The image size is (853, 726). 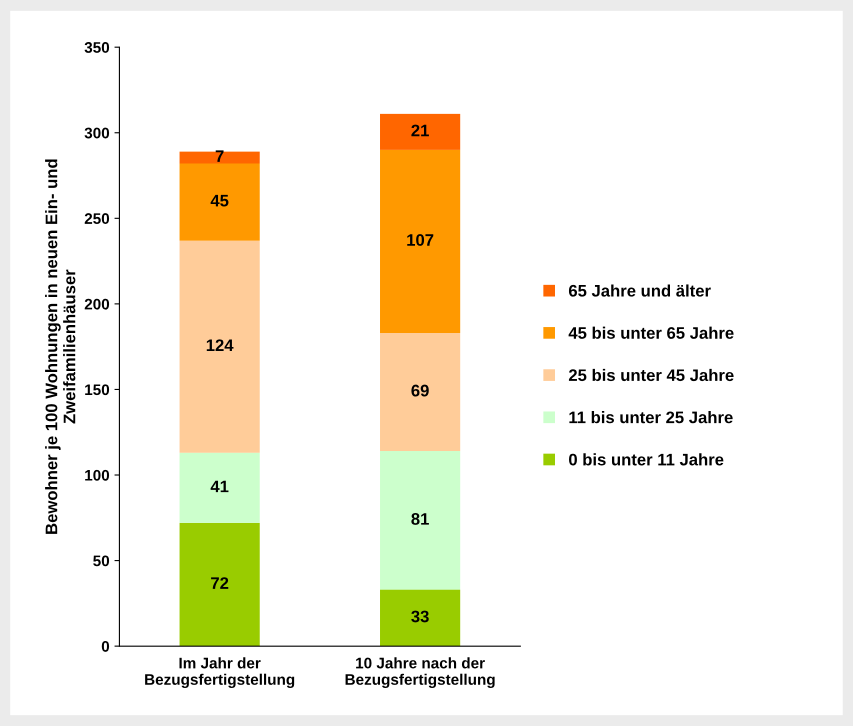 I want to click on y-tick-label: 300, so click(x=97, y=133).